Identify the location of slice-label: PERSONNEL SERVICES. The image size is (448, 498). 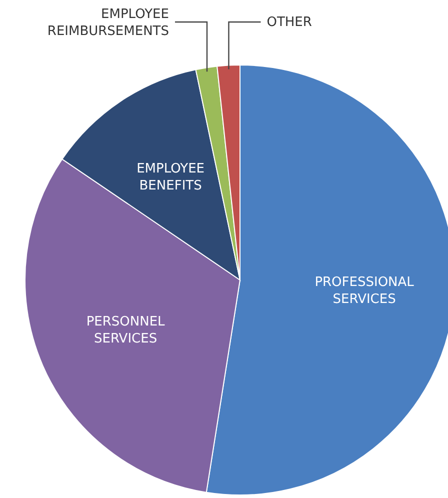
(126, 330).